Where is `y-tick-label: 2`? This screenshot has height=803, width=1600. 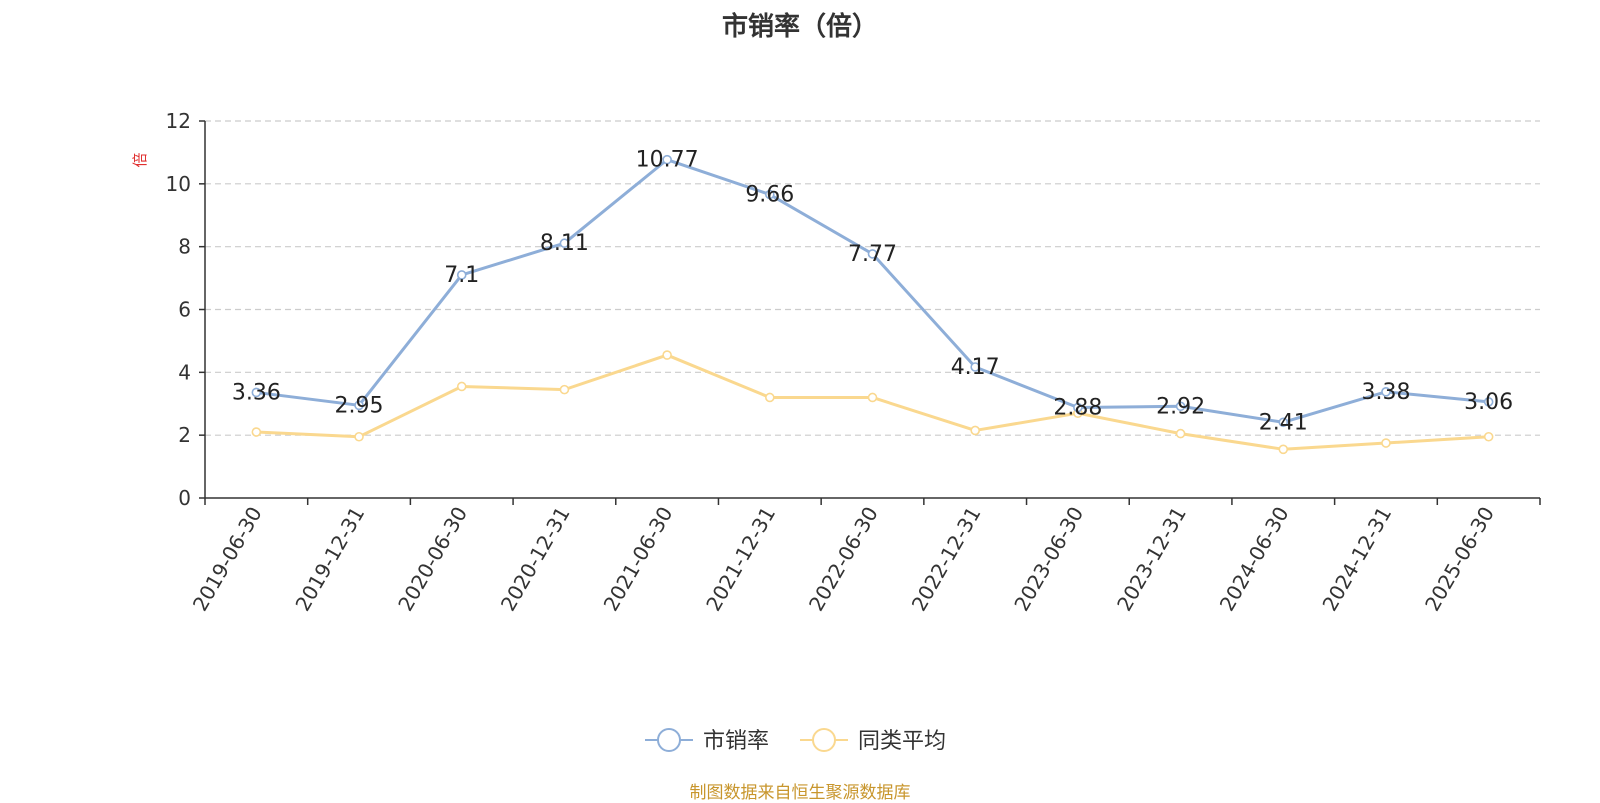
y-tick-label: 2 is located at coordinates (184, 435).